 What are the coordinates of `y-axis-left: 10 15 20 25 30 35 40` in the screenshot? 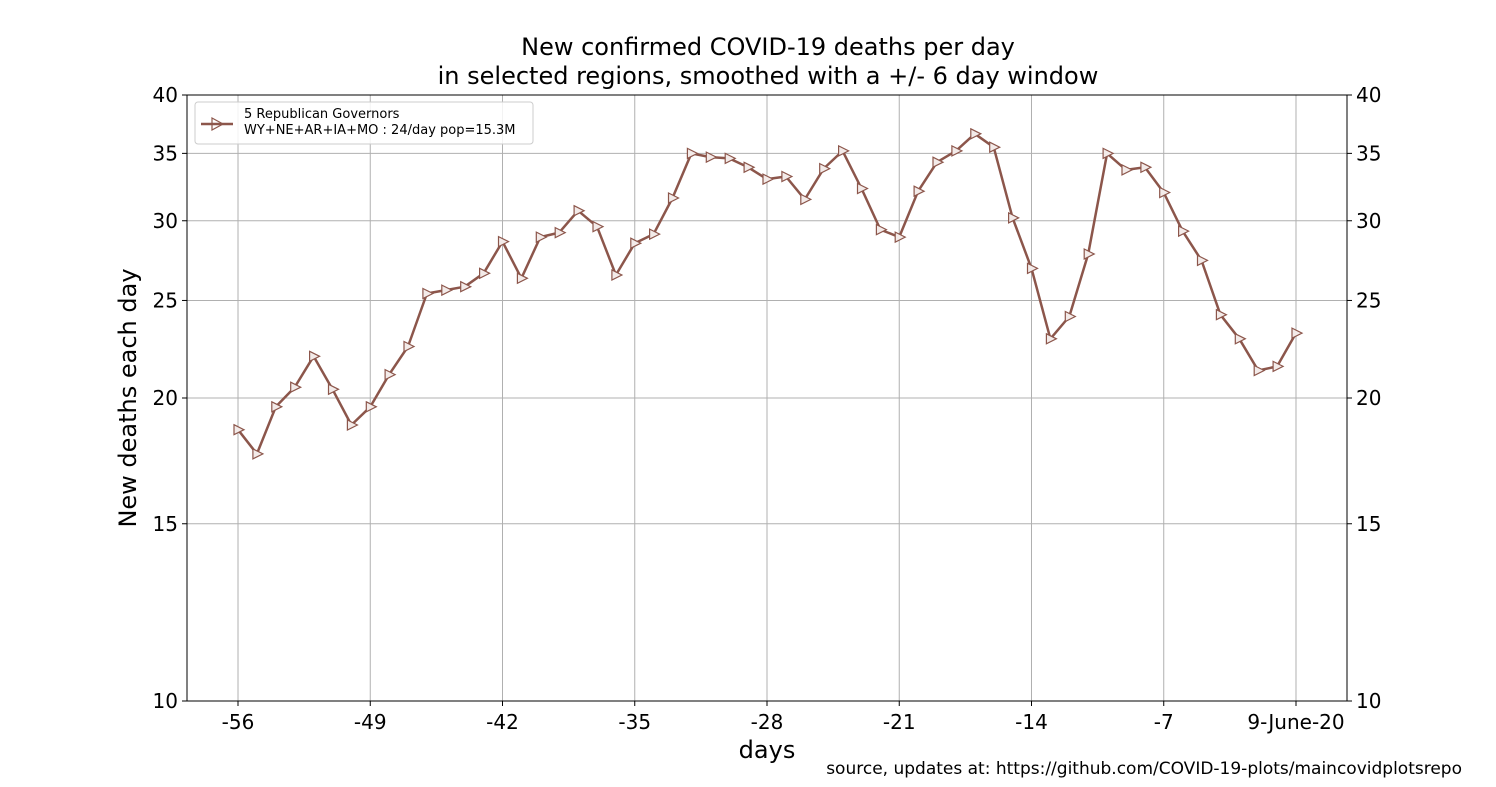 It's located at (170, 398).